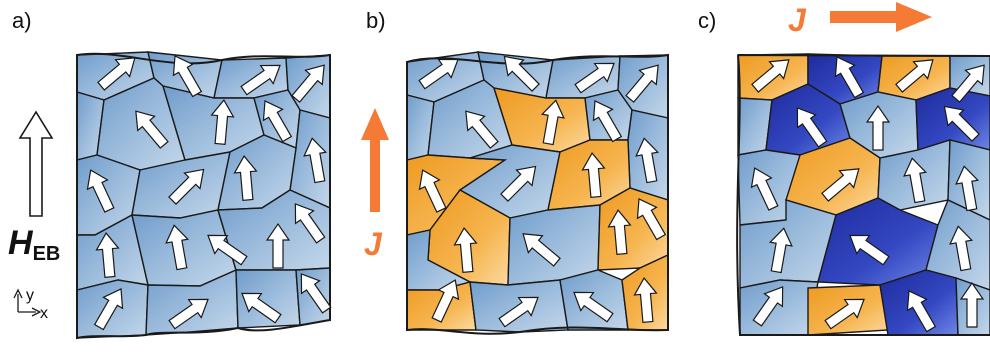 The image size is (990, 360). Describe the element at coordinates (20, 243) in the screenshot. I see `field-symbol: H` at that location.